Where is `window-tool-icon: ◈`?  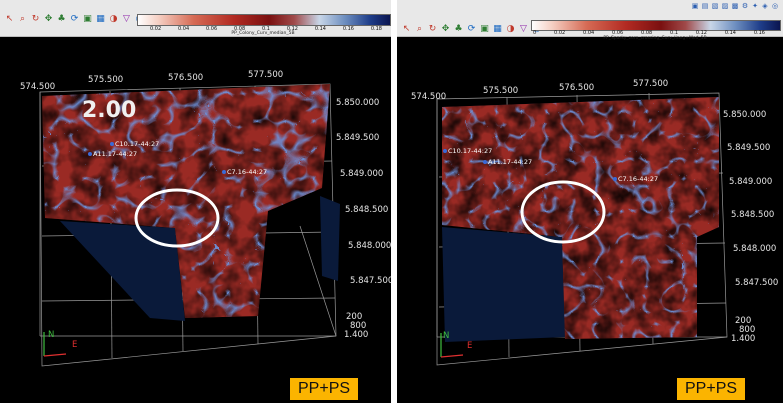
window-tool-icon: ◈ is located at coordinates (765, 6).